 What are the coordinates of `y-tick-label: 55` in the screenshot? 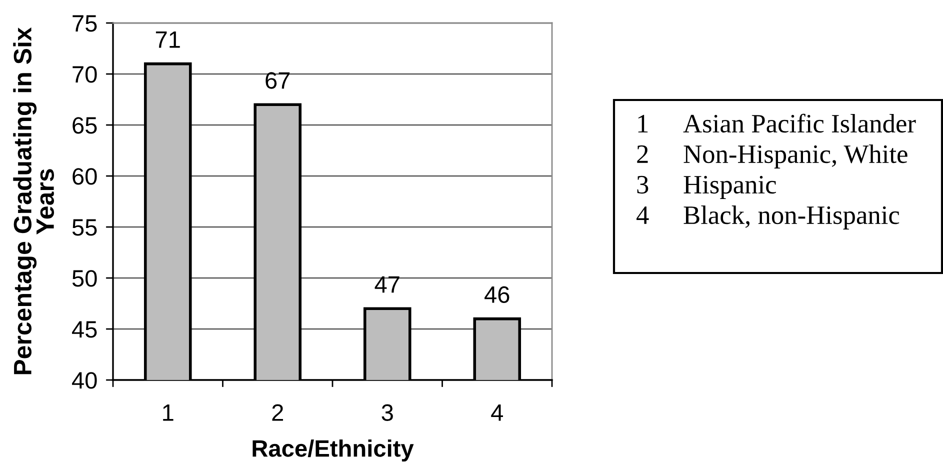 It's located at (84, 227).